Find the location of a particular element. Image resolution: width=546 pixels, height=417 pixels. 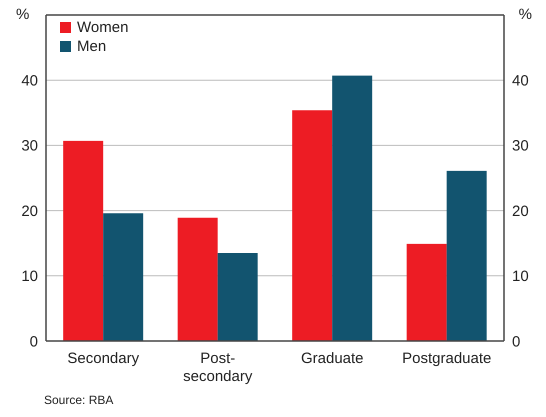

y2-tick-label: 0 is located at coordinates (516, 341).